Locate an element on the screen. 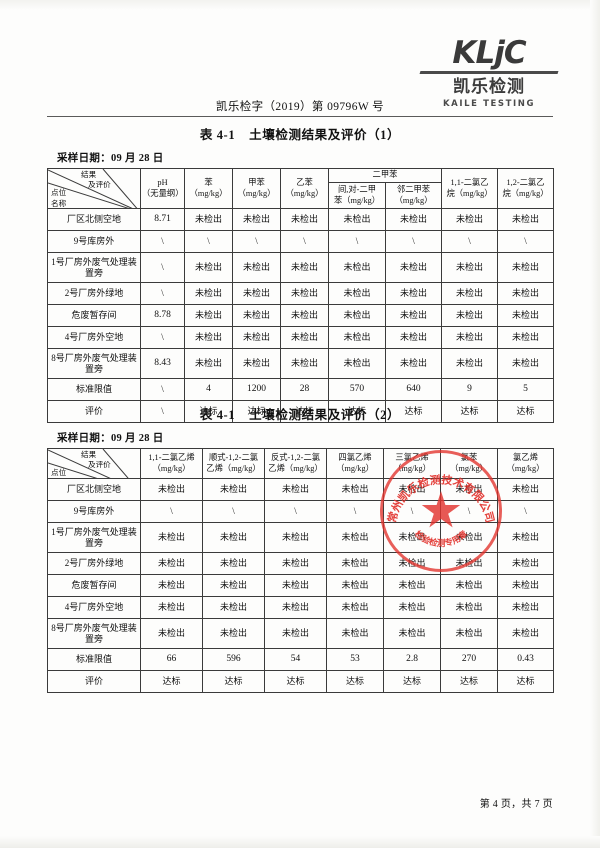 The height and width of the screenshot is (848, 600). table-cell: 596 is located at coordinates (233, 659).